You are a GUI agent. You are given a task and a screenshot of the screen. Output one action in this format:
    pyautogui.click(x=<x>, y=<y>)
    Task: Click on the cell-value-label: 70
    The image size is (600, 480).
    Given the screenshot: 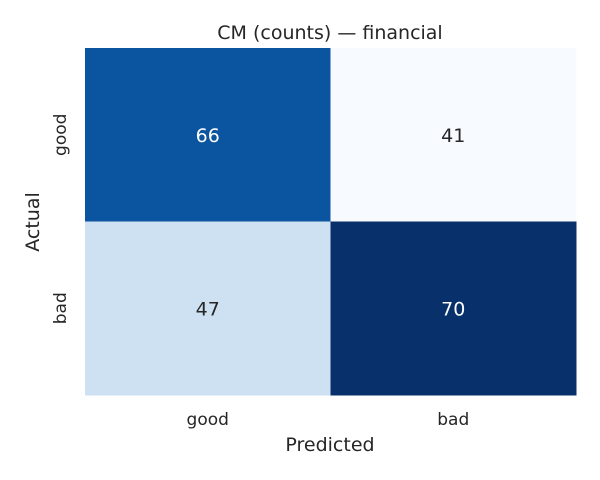 What is the action you would take?
    pyautogui.click(x=453, y=309)
    